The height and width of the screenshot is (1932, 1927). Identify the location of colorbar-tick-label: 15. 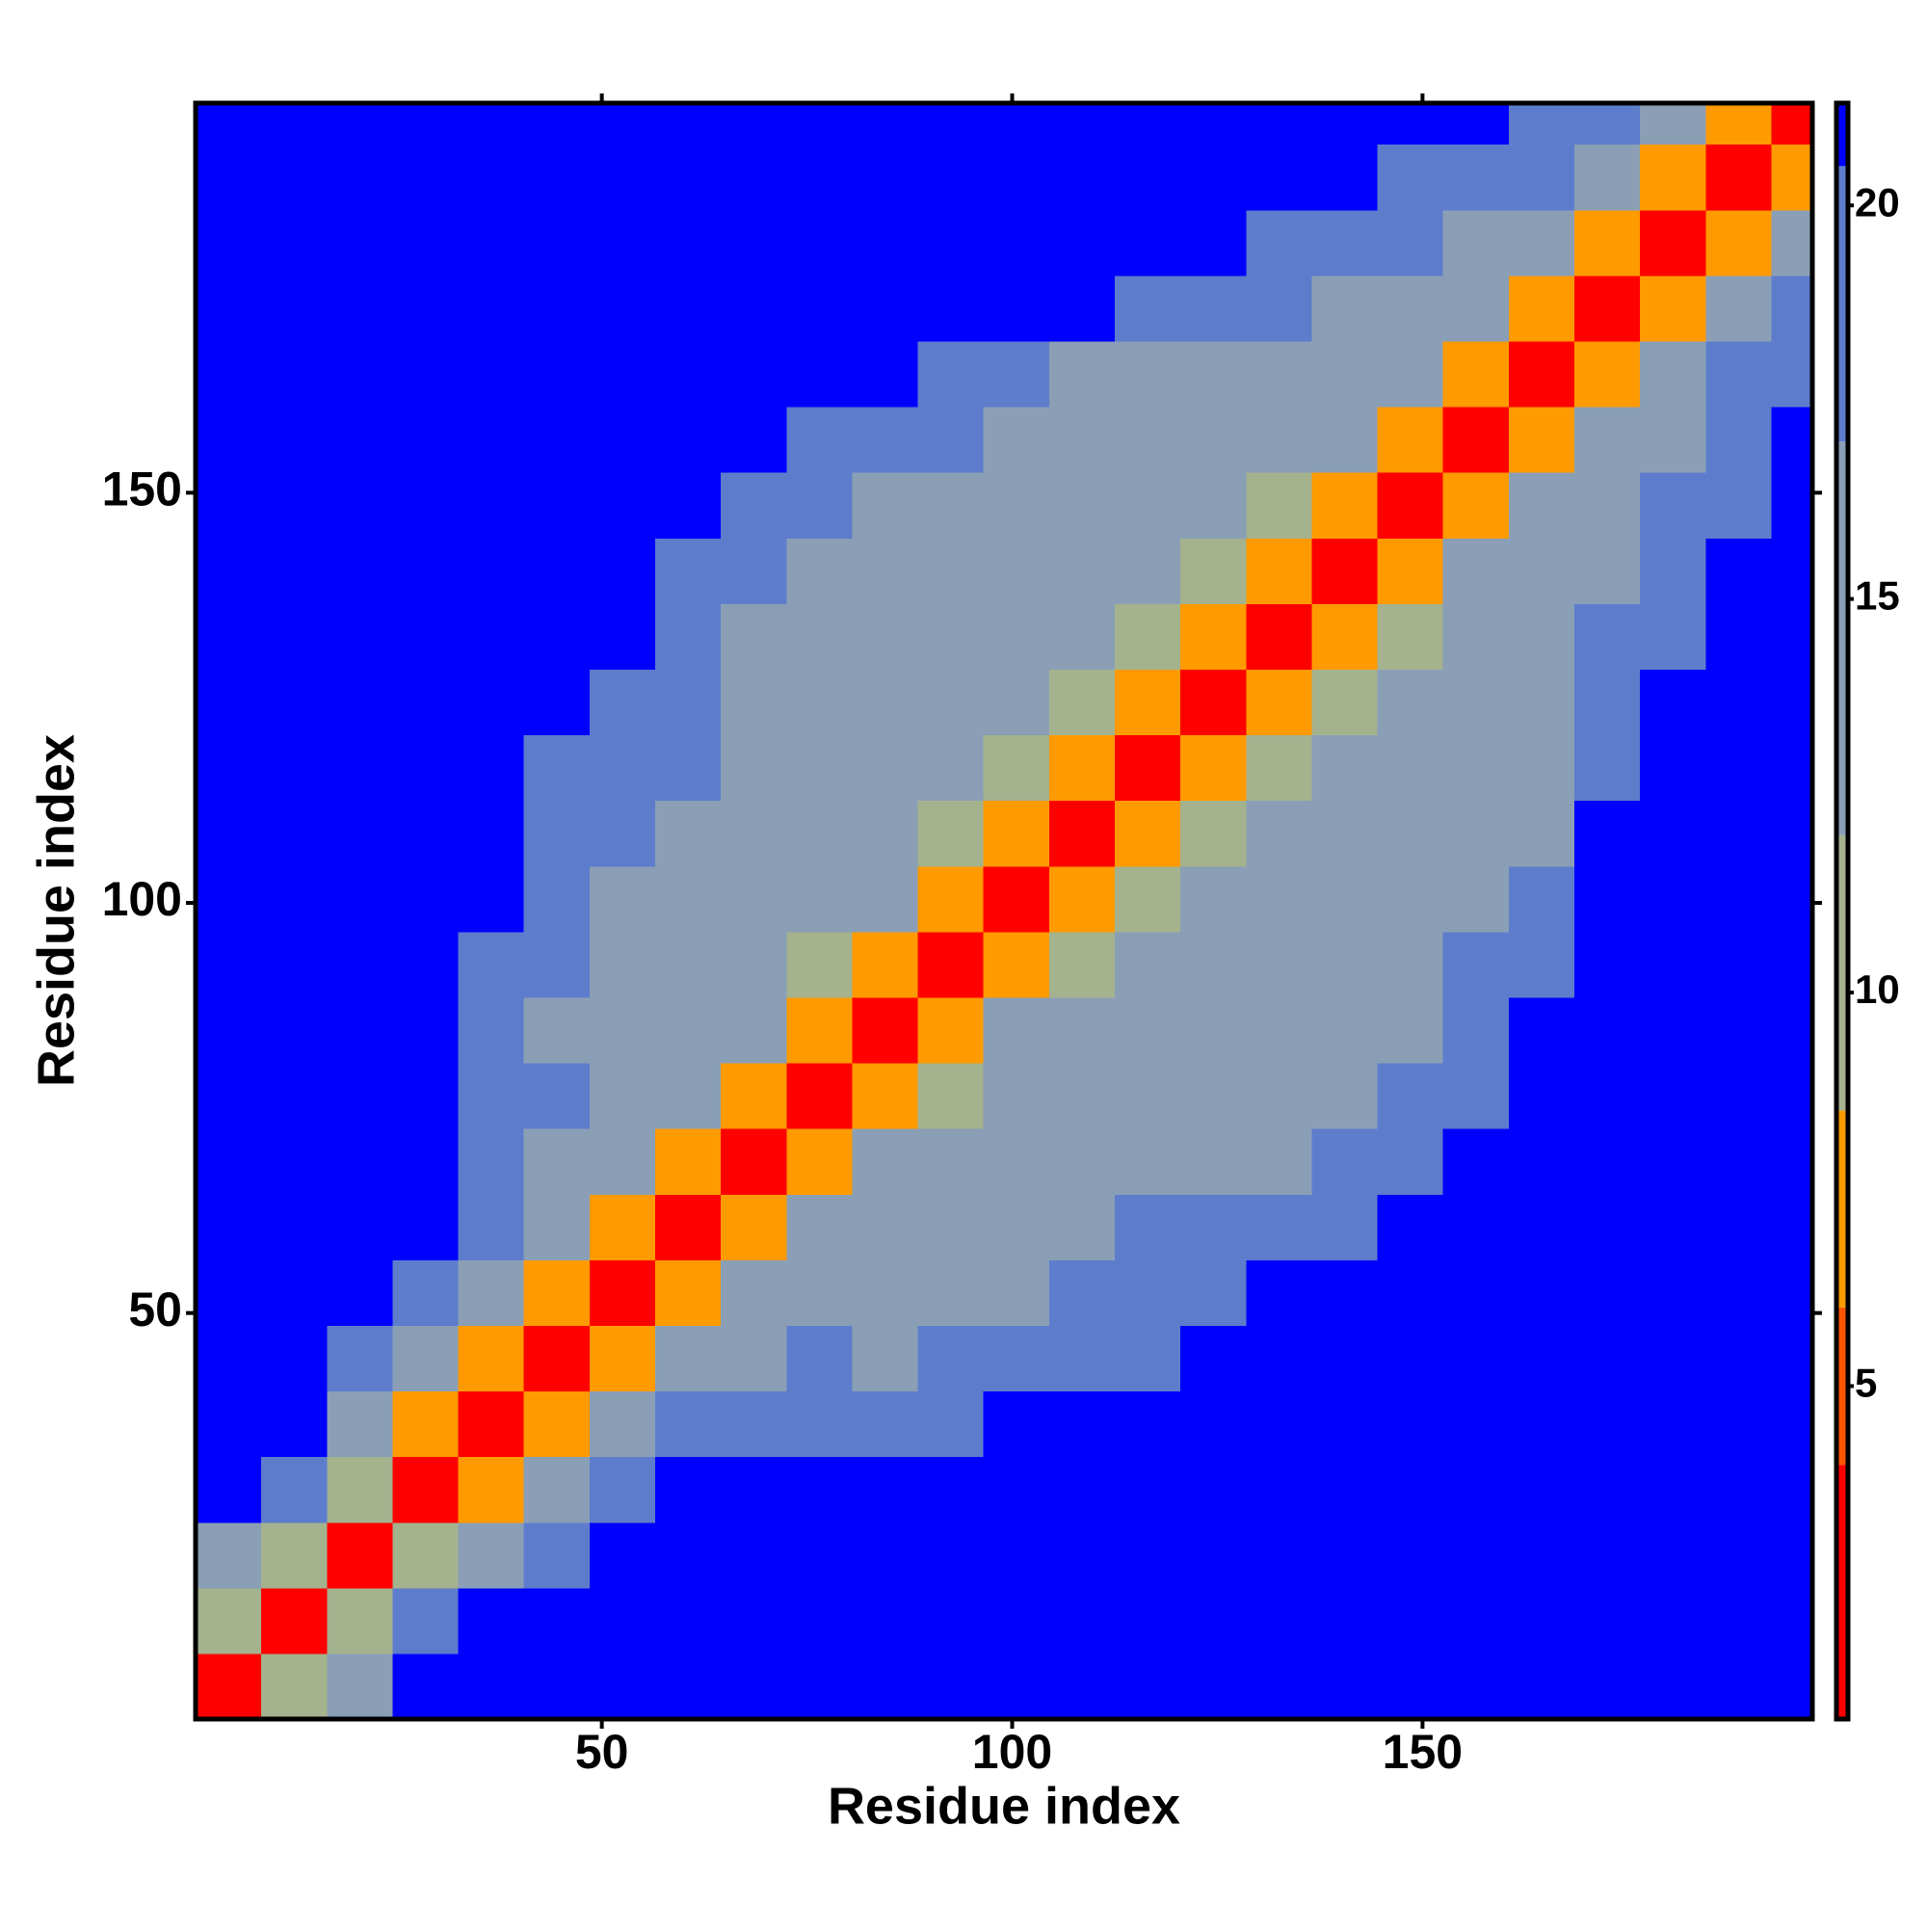
(1878, 596).